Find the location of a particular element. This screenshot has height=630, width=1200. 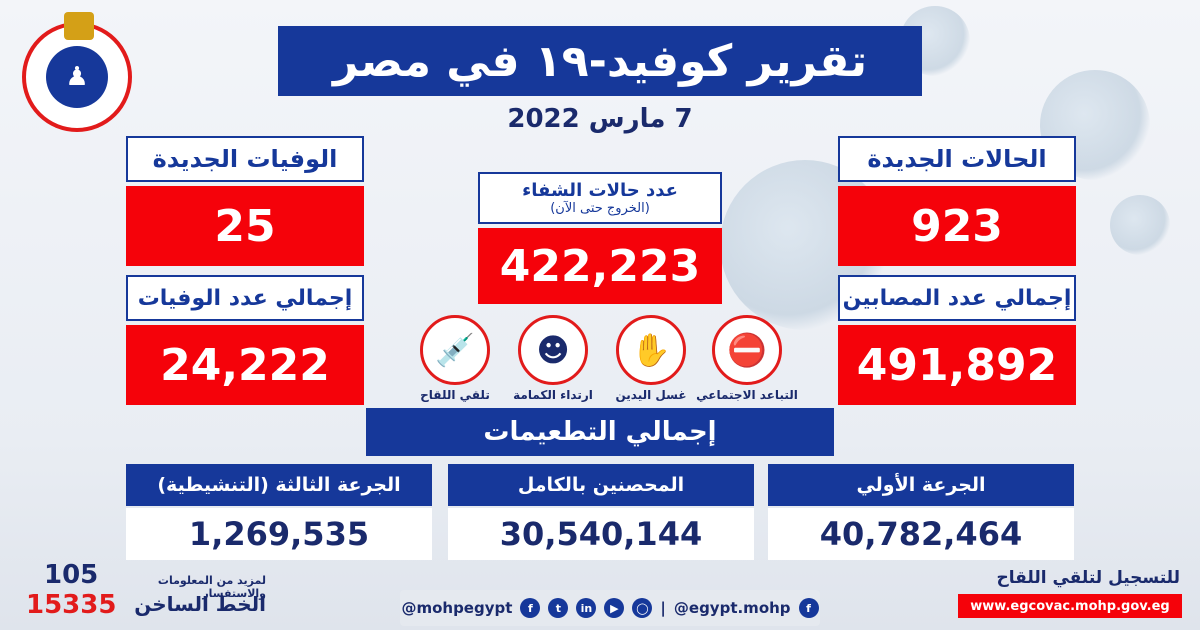

fully-vaccinated-value: 30,540,144 is located at coordinates (601, 534).